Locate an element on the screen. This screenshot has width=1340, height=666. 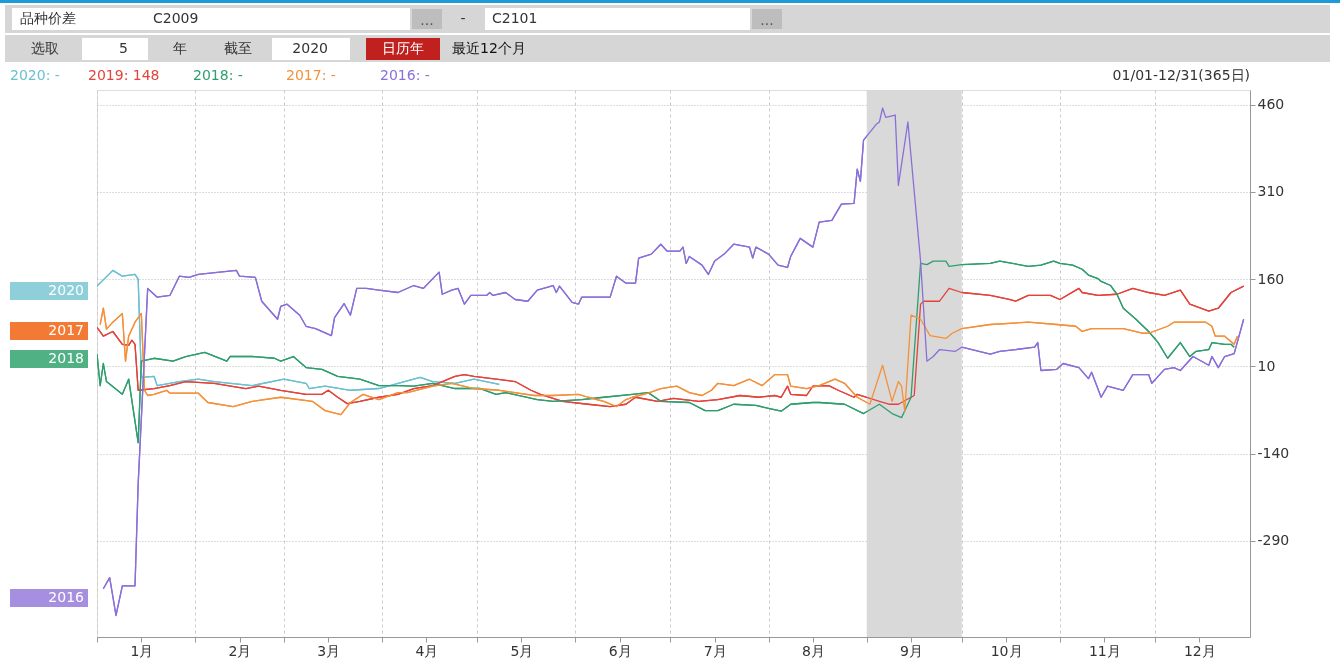
text: 品种价差 is located at coordinates (48, 18).